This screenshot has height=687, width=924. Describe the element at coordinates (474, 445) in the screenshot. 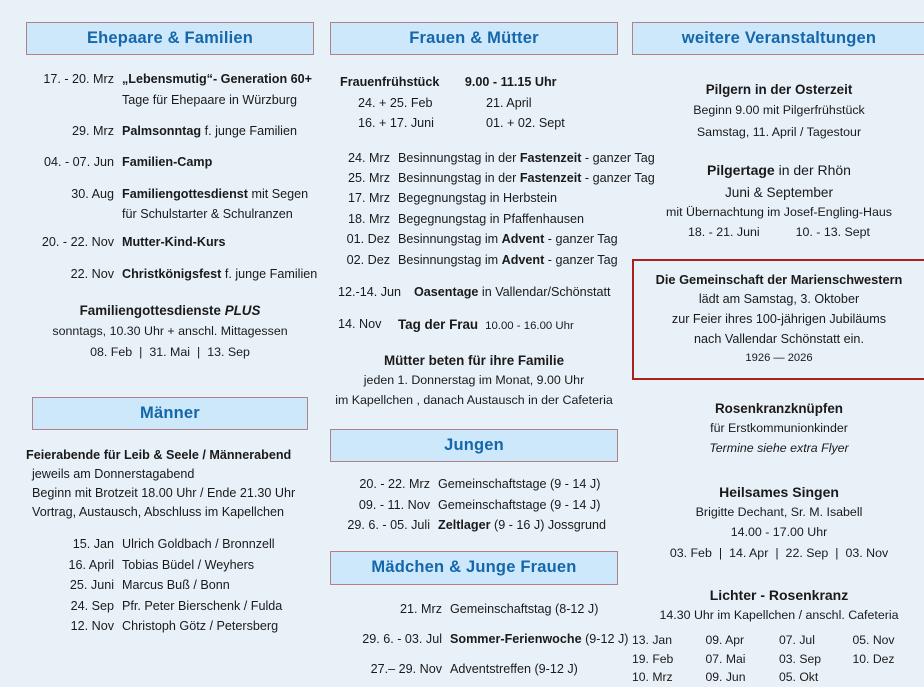

I see `section-header-jungen: Jungen` at that location.